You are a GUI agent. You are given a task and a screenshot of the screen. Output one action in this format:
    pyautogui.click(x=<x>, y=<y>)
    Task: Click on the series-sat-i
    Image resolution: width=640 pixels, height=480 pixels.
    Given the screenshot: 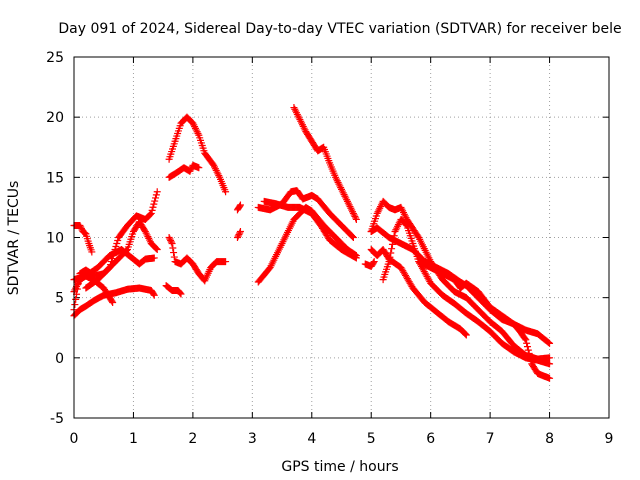 What is the action you would take?
    pyautogui.click(x=184, y=171)
    